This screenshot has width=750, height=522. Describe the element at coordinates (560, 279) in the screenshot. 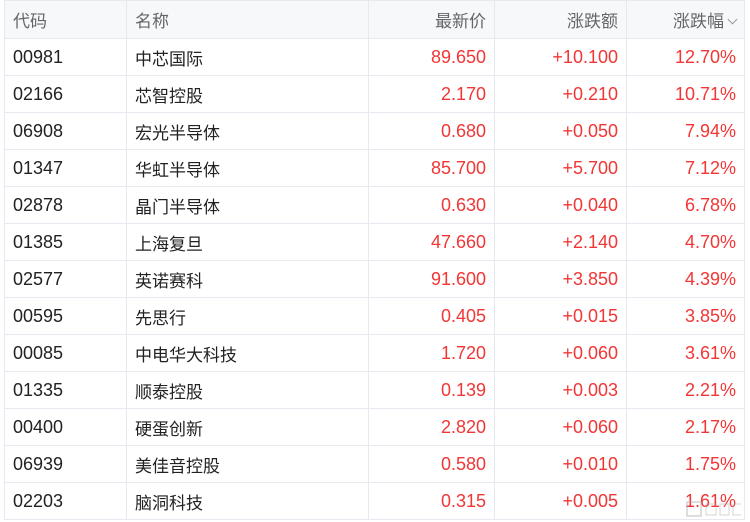

I see `cell-change: +3.850` at that location.